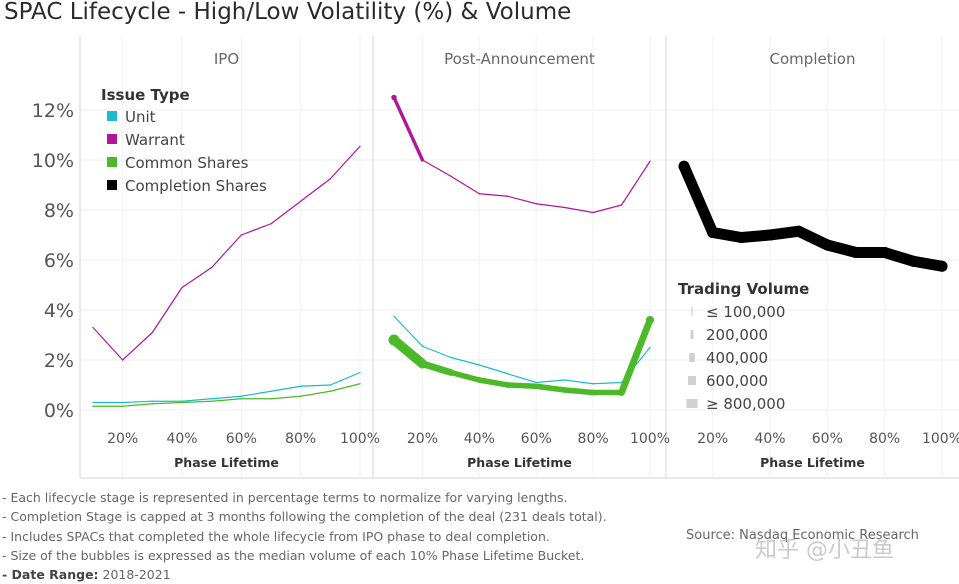 This screenshot has height=584, width=959. I want to click on legend-label: Warrant, so click(155, 140).